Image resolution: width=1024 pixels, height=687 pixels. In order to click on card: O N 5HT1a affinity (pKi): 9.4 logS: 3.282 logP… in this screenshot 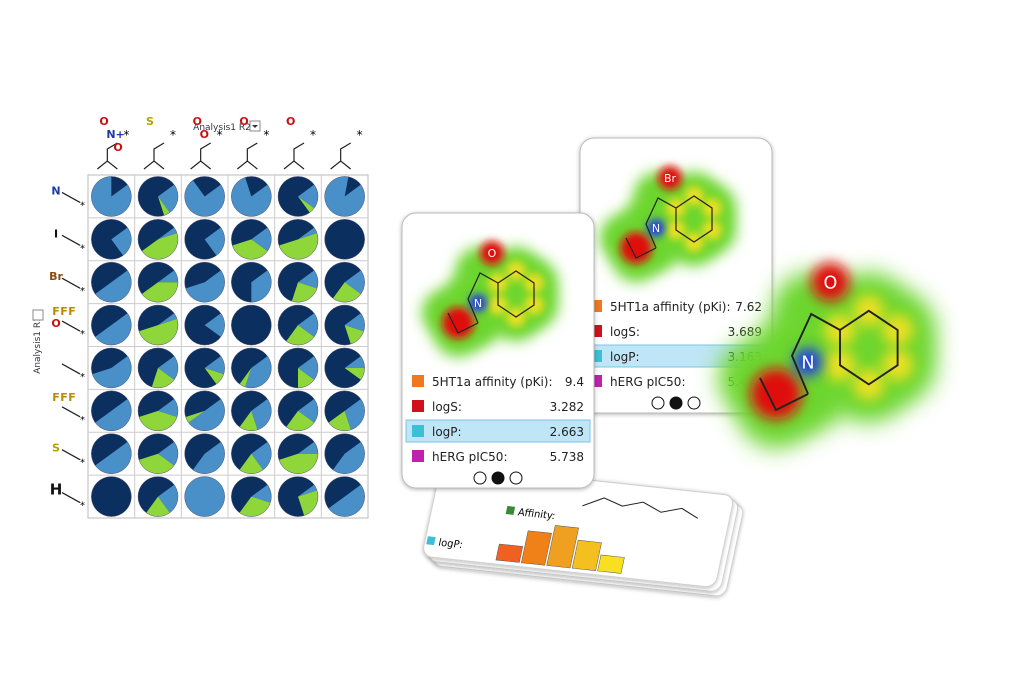, I will do `click(498, 350)`.